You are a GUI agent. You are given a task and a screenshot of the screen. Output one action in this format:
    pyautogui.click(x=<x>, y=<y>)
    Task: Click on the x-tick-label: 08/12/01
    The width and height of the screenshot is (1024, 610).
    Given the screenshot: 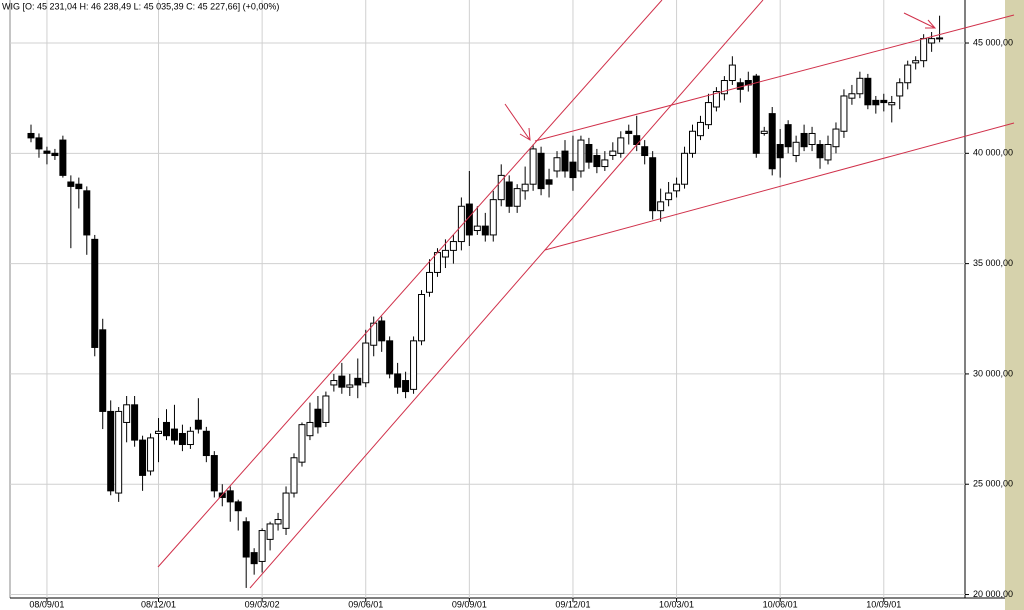 What is the action you would take?
    pyautogui.click(x=158, y=604)
    